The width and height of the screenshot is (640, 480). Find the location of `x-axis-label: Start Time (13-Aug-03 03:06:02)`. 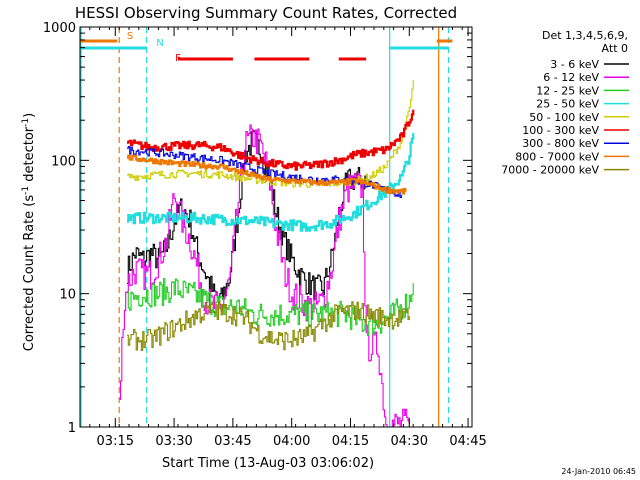

x-axis-label: Start Time (13-Aug-03 03:06:02) is located at coordinates (268, 463).